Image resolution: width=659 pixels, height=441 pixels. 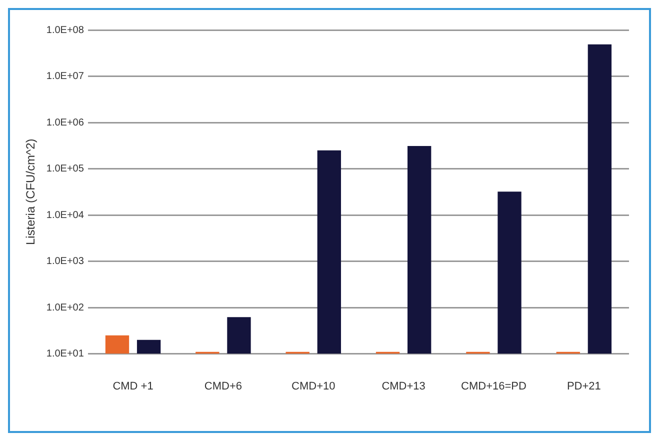 What do you see at coordinates (31, 192) in the screenshot?
I see `y-axis-title: Listeria (CFU/cm^2)` at bounding box center [31, 192].